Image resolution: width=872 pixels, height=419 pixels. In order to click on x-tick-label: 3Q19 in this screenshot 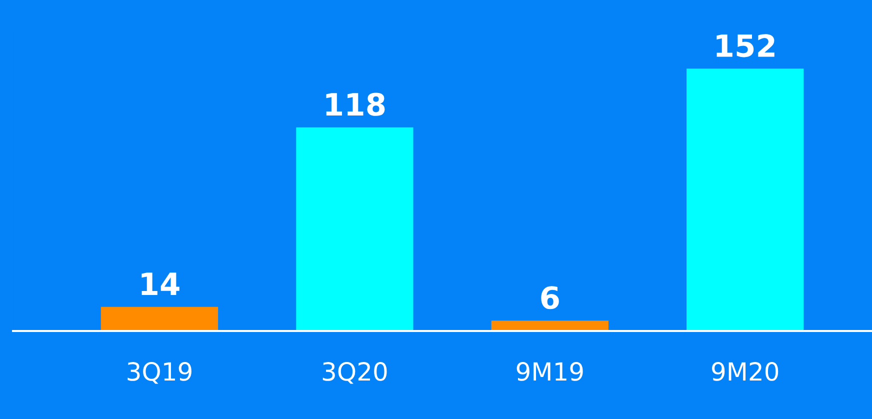, I will do `click(160, 373)`.